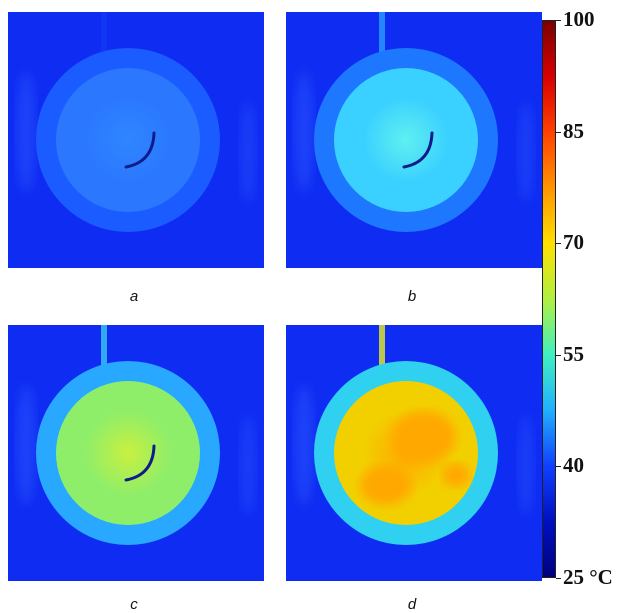 The width and height of the screenshot is (627, 613). I want to click on colorbar-tick-label: 100, so click(579, 19).